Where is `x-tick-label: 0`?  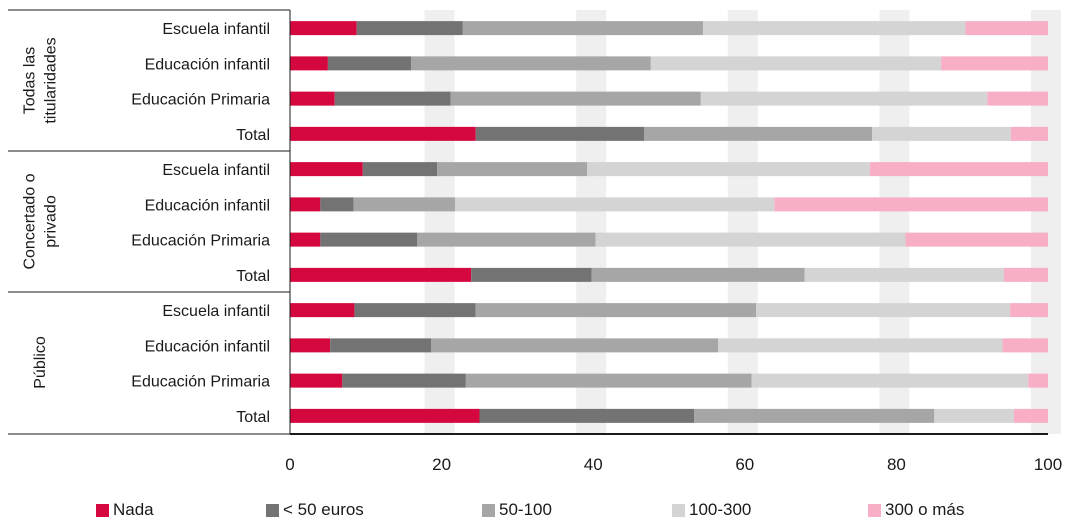
x-tick-label: 0 is located at coordinates (289, 464).